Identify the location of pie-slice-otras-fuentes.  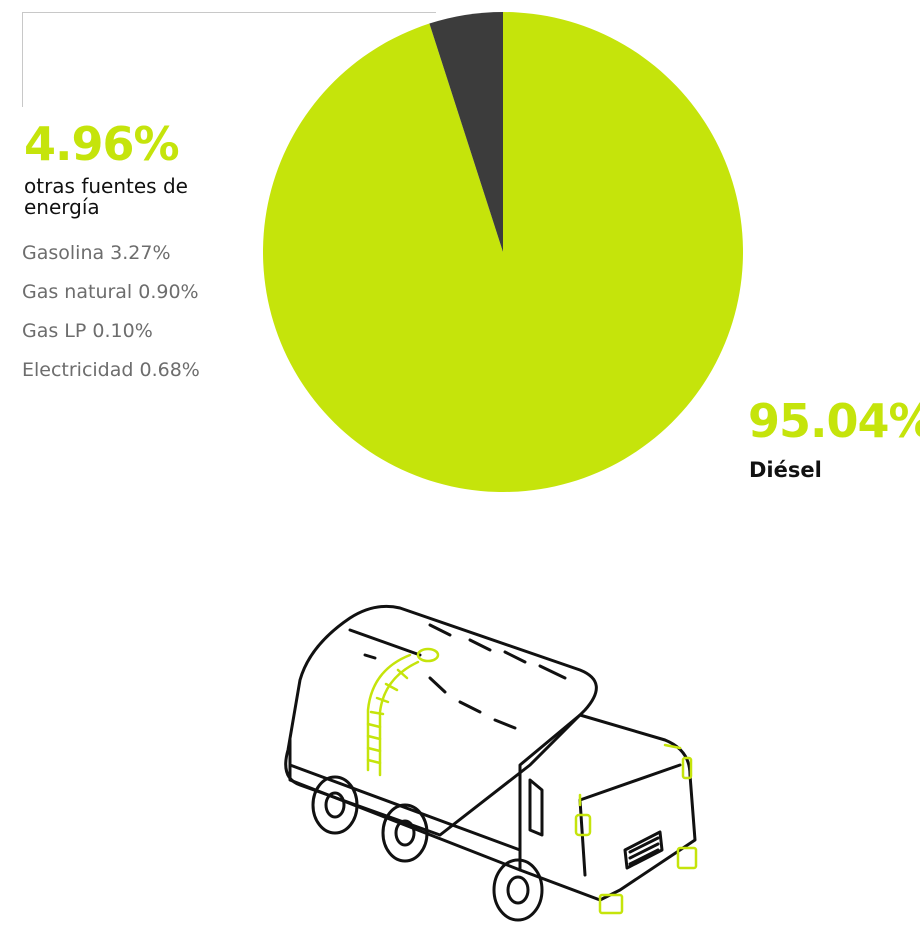
(466, 131).